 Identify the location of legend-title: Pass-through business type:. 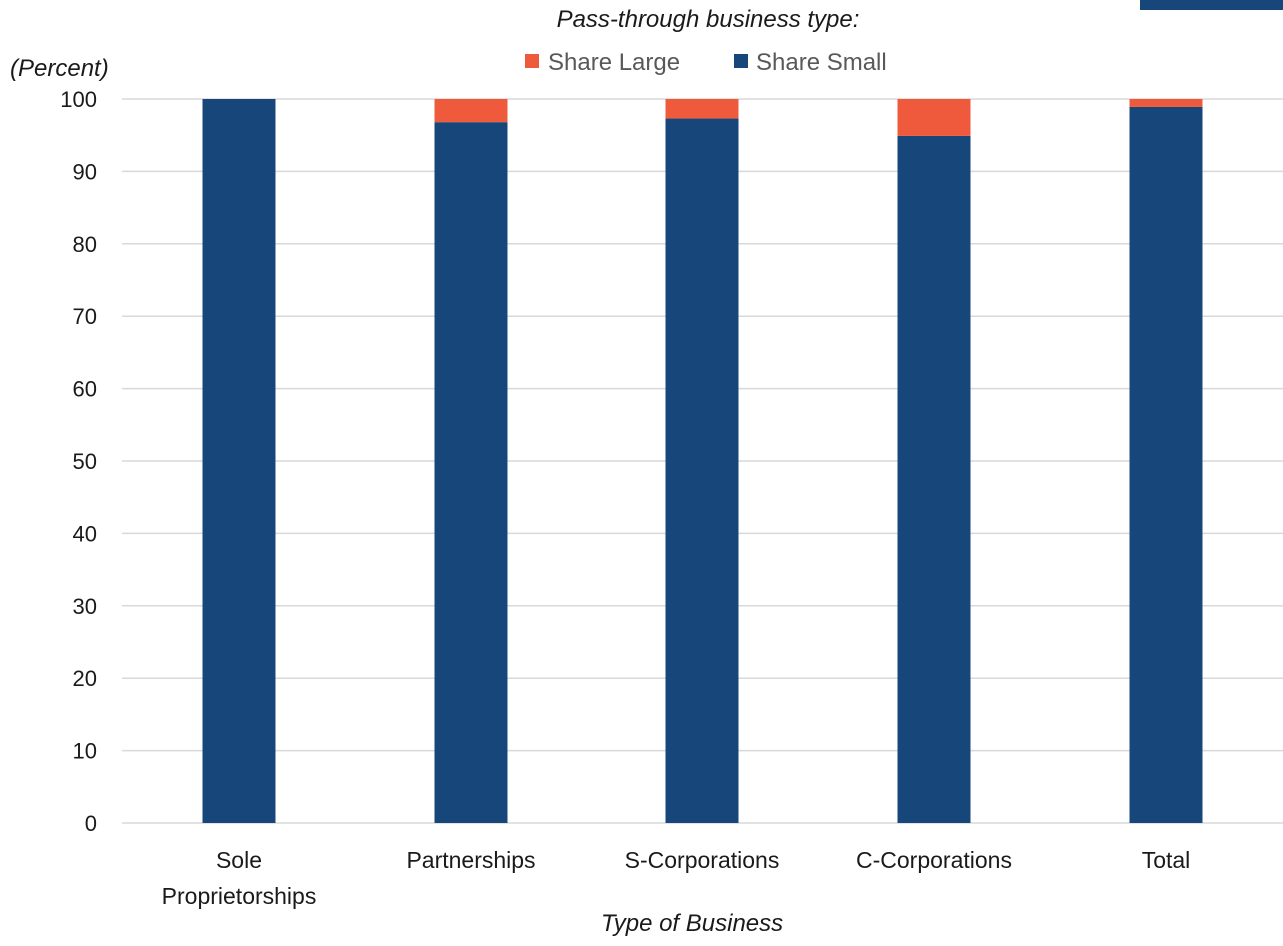
(708, 19).